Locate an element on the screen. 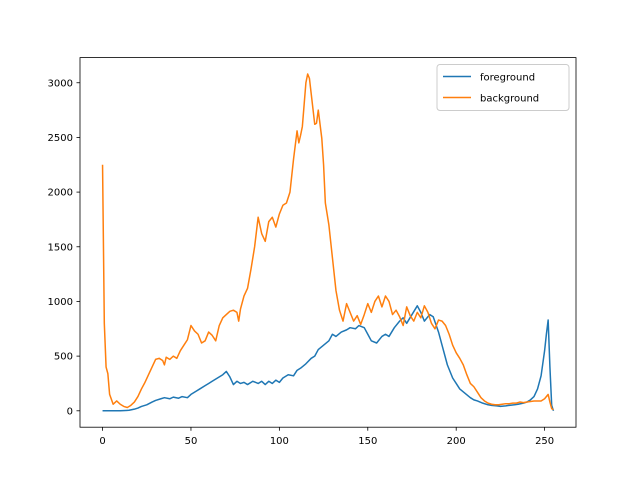  y-tick-label: 1000 is located at coordinates (60, 302).